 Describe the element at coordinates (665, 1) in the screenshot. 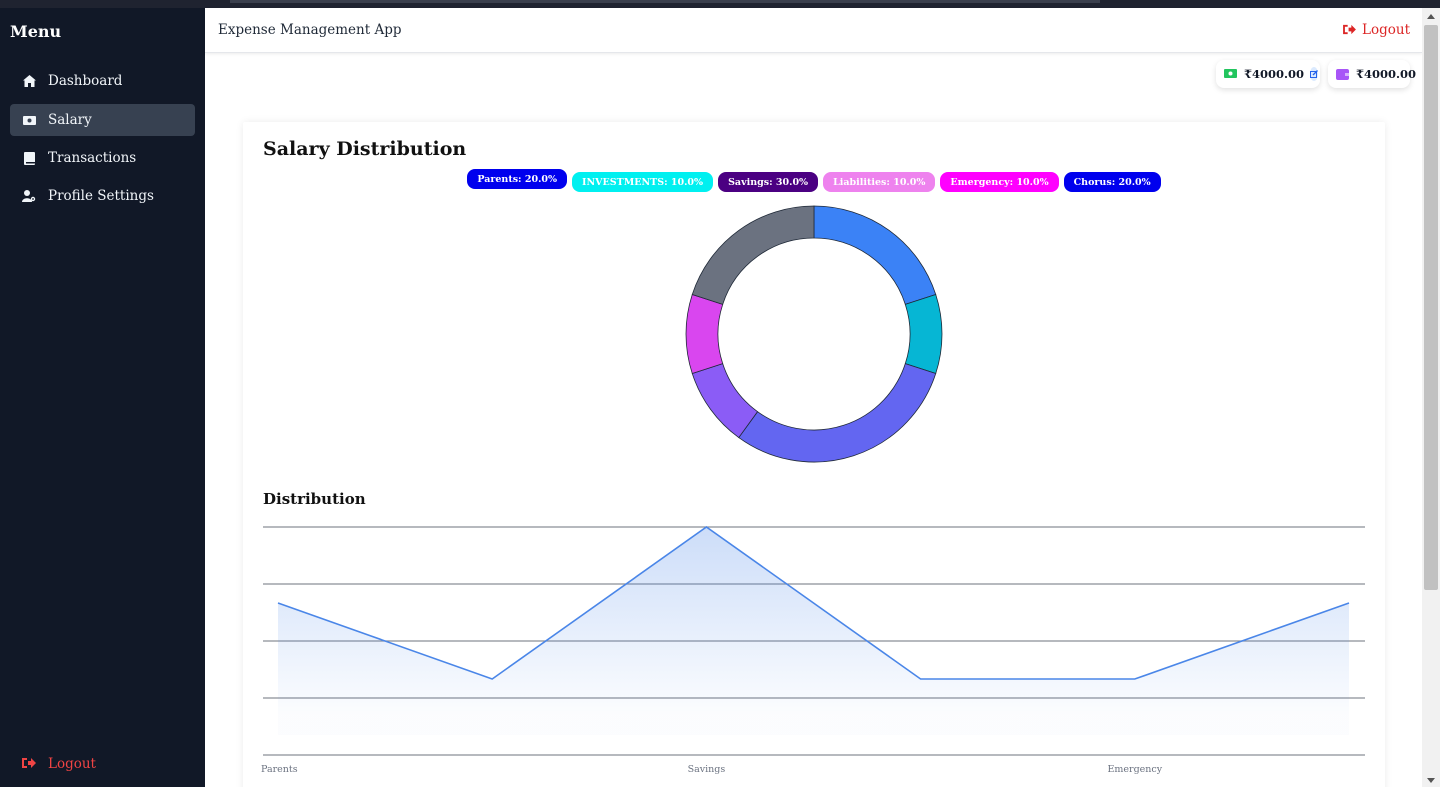

I see `browser-tab-bar` at that location.